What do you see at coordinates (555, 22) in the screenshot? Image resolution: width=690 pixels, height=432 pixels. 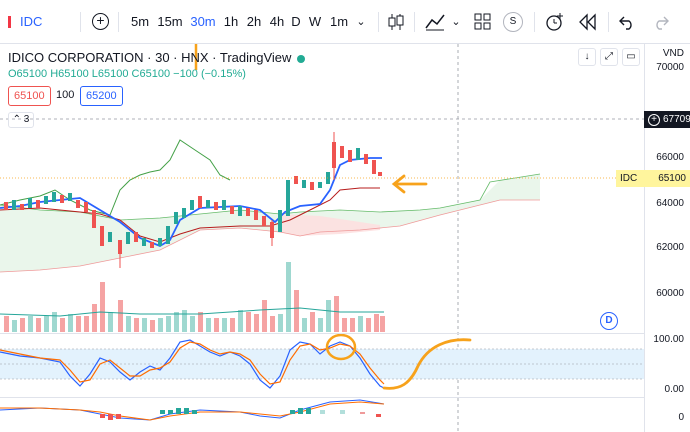 I see `alert-clock-icon` at bounding box center [555, 22].